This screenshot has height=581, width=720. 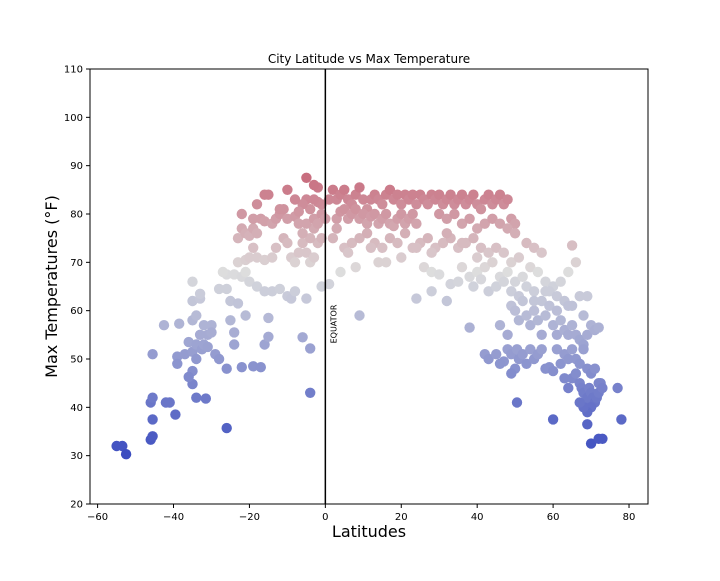 What do you see at coordinates (369, 531) in the screenshot?
I see `x-axis-title: Latitudes` at bounding box center [369, 531].